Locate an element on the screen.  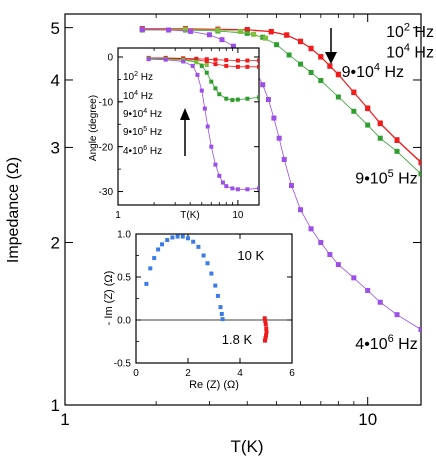
main-y-tick-label: 3 is located at coordinates (55, 148).